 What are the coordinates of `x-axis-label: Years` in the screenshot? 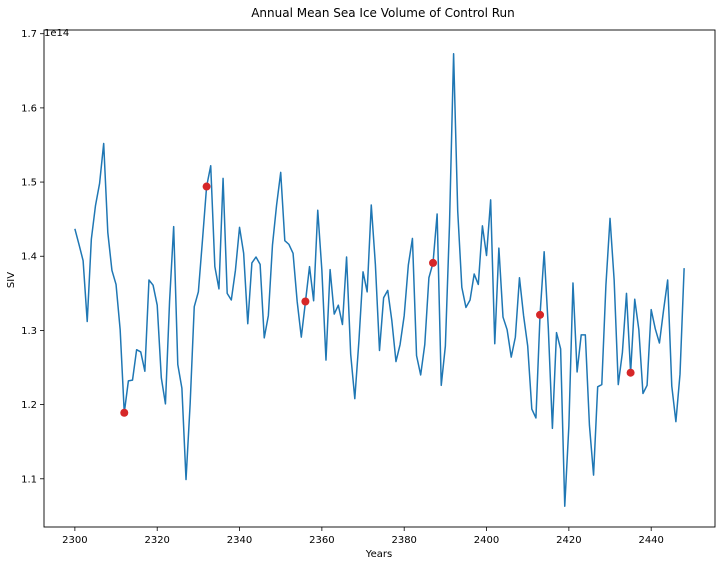 It's located at (378, 554).